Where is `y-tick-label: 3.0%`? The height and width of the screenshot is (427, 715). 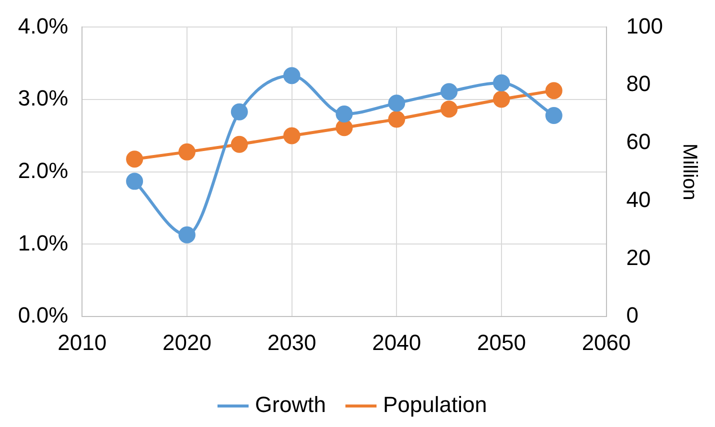
y-tick-label: 3.0% is located at coordinates (43, 98).